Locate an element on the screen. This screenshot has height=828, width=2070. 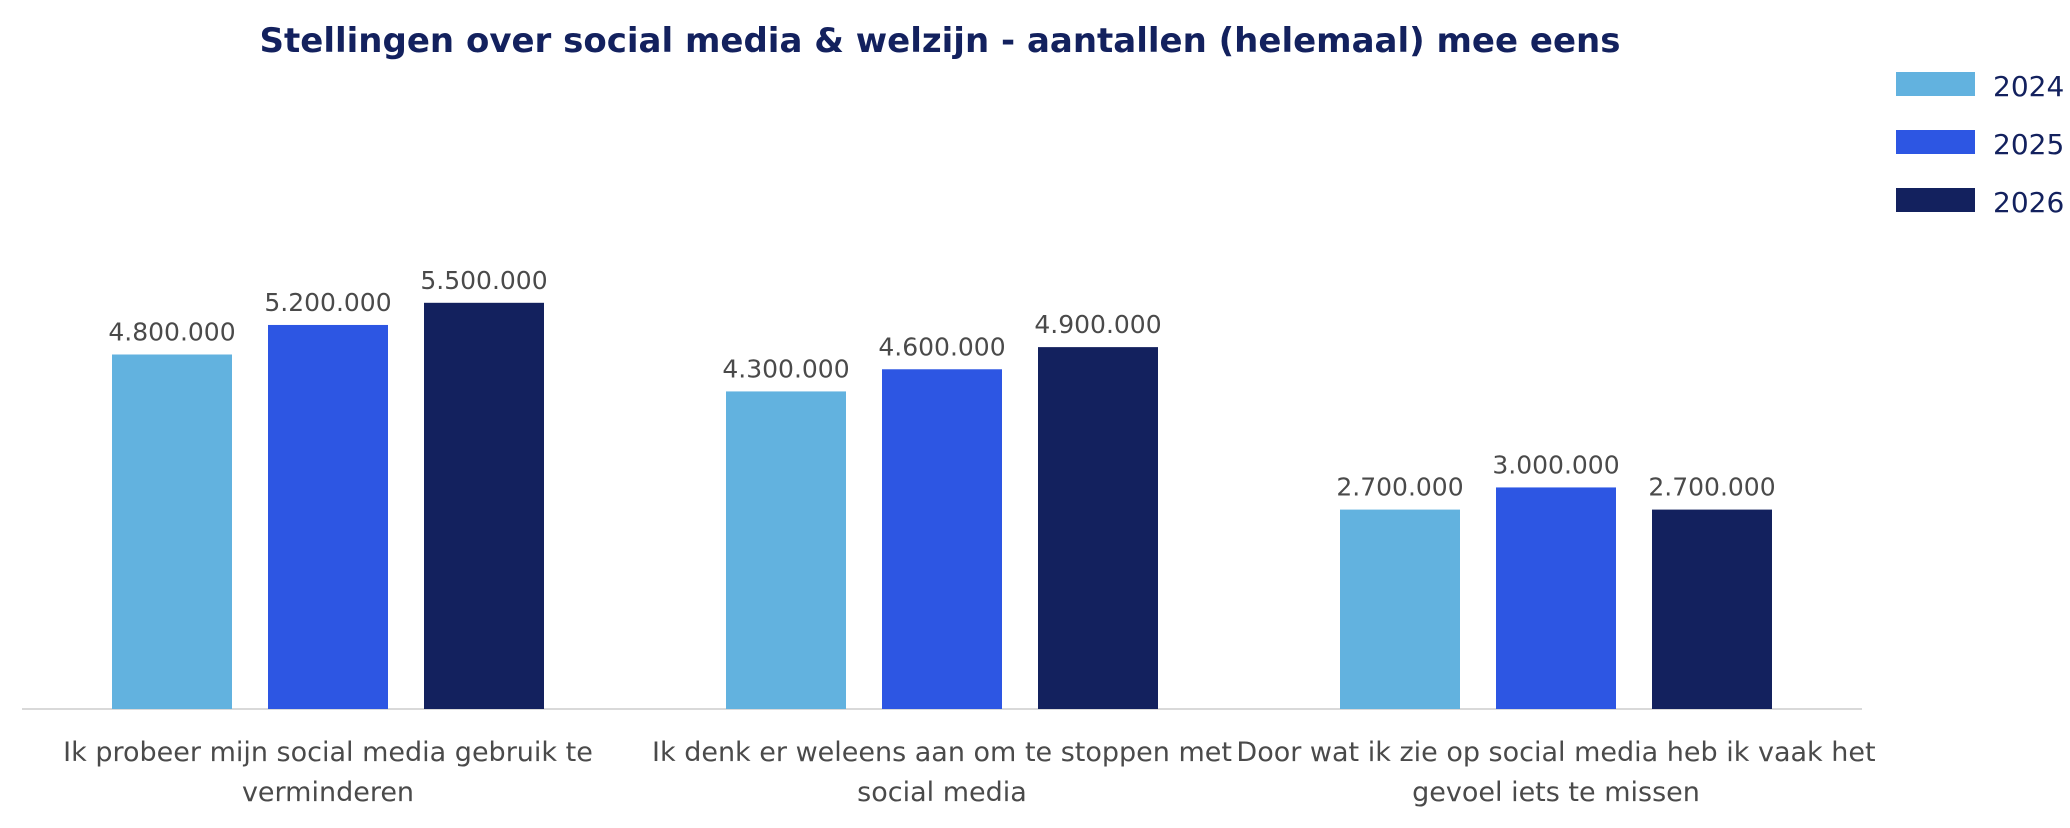
data-label-2024-category-1: 4.800.000 is located at coordinates (171, 332).